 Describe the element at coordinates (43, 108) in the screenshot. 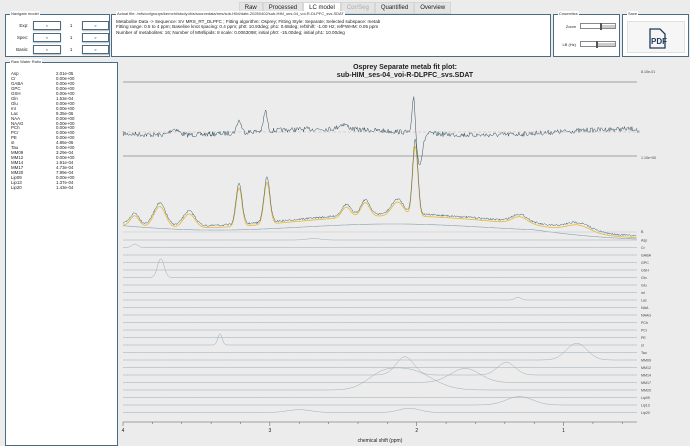

I see `ratio-row: mI 0.00e+00` at that location.